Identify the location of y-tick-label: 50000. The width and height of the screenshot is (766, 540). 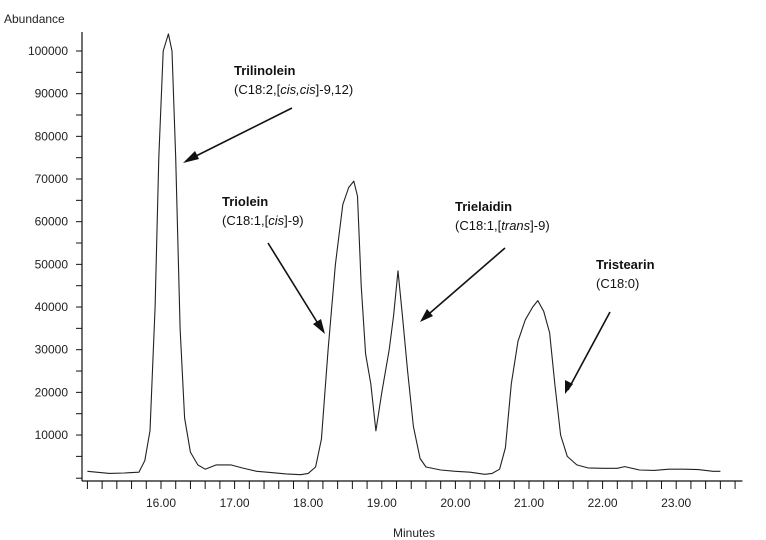
(52, 264).